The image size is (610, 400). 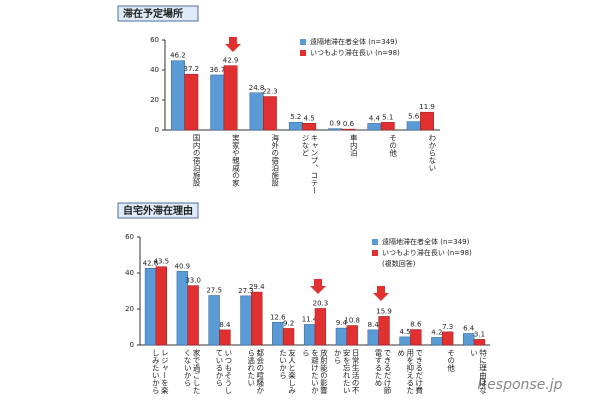 I want to click on value-label: 8.6, so click(x=416, y=325).